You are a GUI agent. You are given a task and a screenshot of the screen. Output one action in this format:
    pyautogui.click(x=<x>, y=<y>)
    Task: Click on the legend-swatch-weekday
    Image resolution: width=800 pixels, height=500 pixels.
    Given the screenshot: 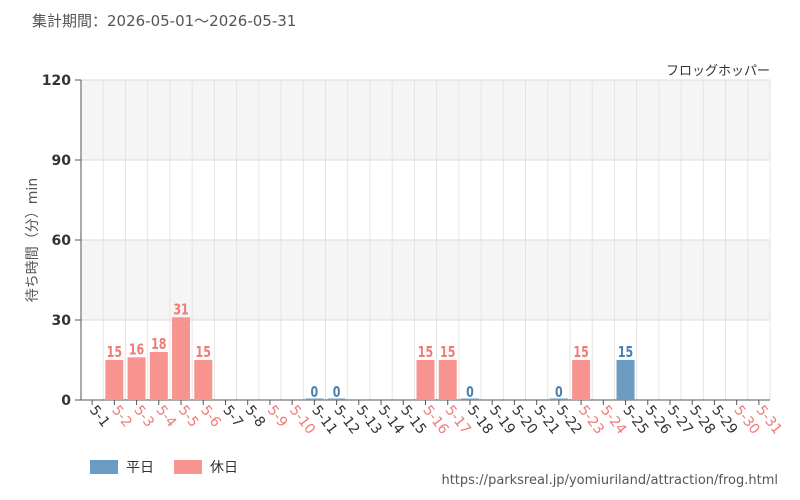 What is the action you would take?
    pyautogui.click(x=104, y=467)
    